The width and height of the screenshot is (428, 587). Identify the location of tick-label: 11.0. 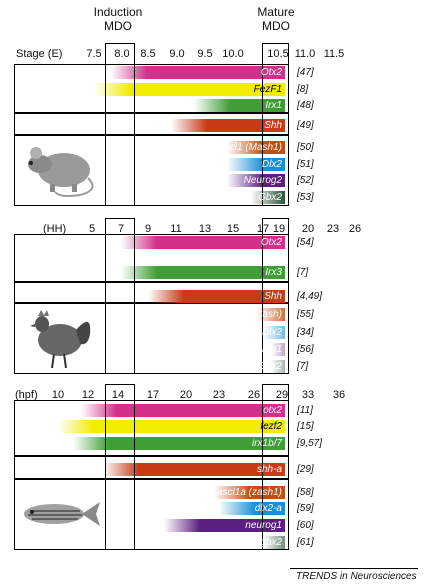
(305, 54).